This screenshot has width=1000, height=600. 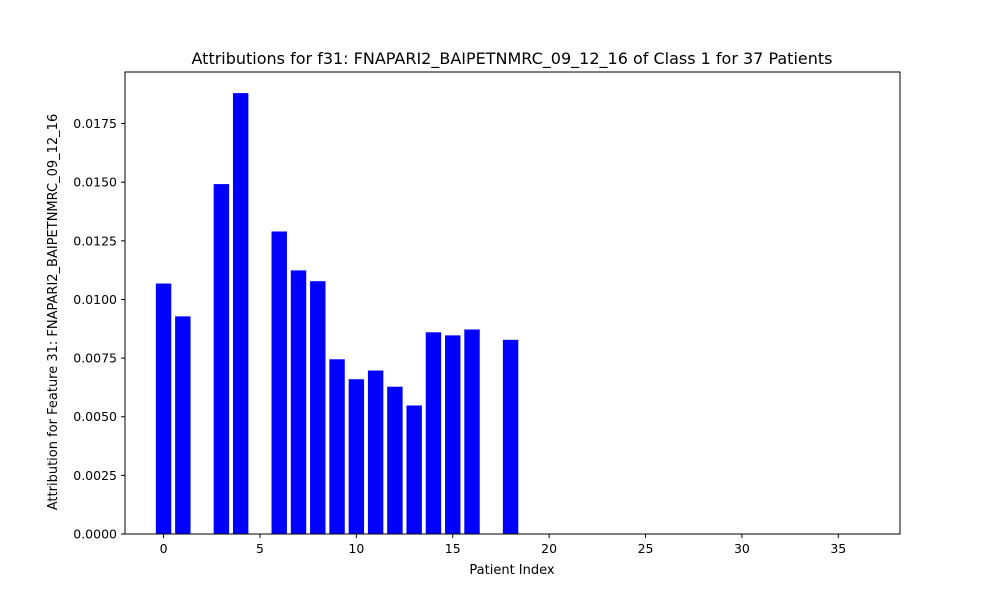 I want to click on x-tick-label: 20, so click(x=549, y=548).